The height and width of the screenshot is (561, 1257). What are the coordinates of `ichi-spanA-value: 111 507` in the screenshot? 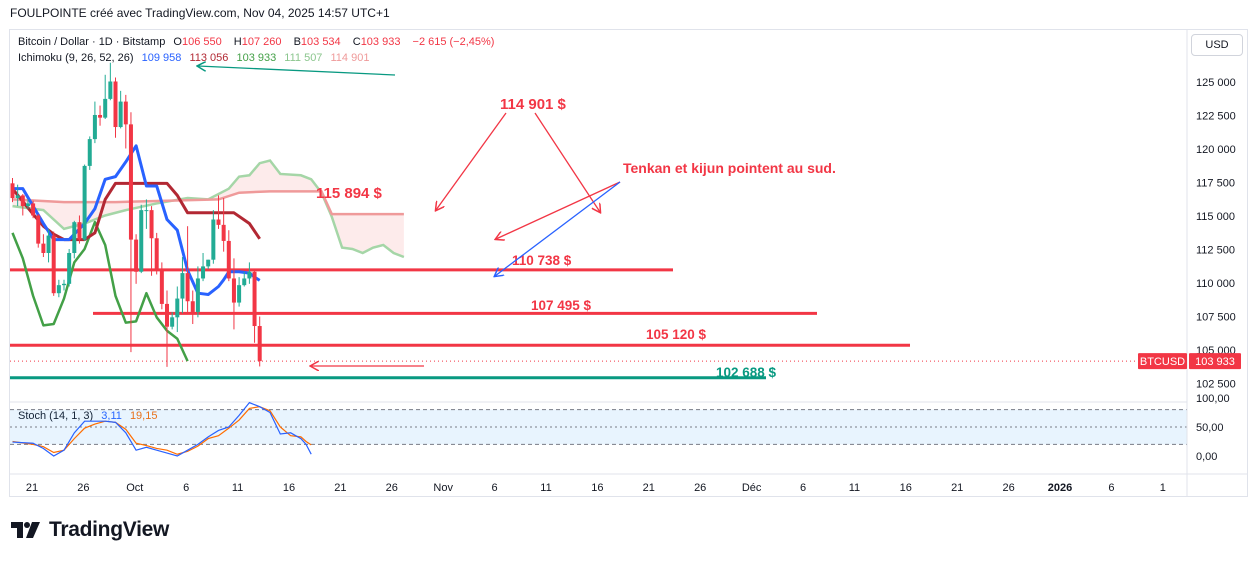 It's located at (303, 58).